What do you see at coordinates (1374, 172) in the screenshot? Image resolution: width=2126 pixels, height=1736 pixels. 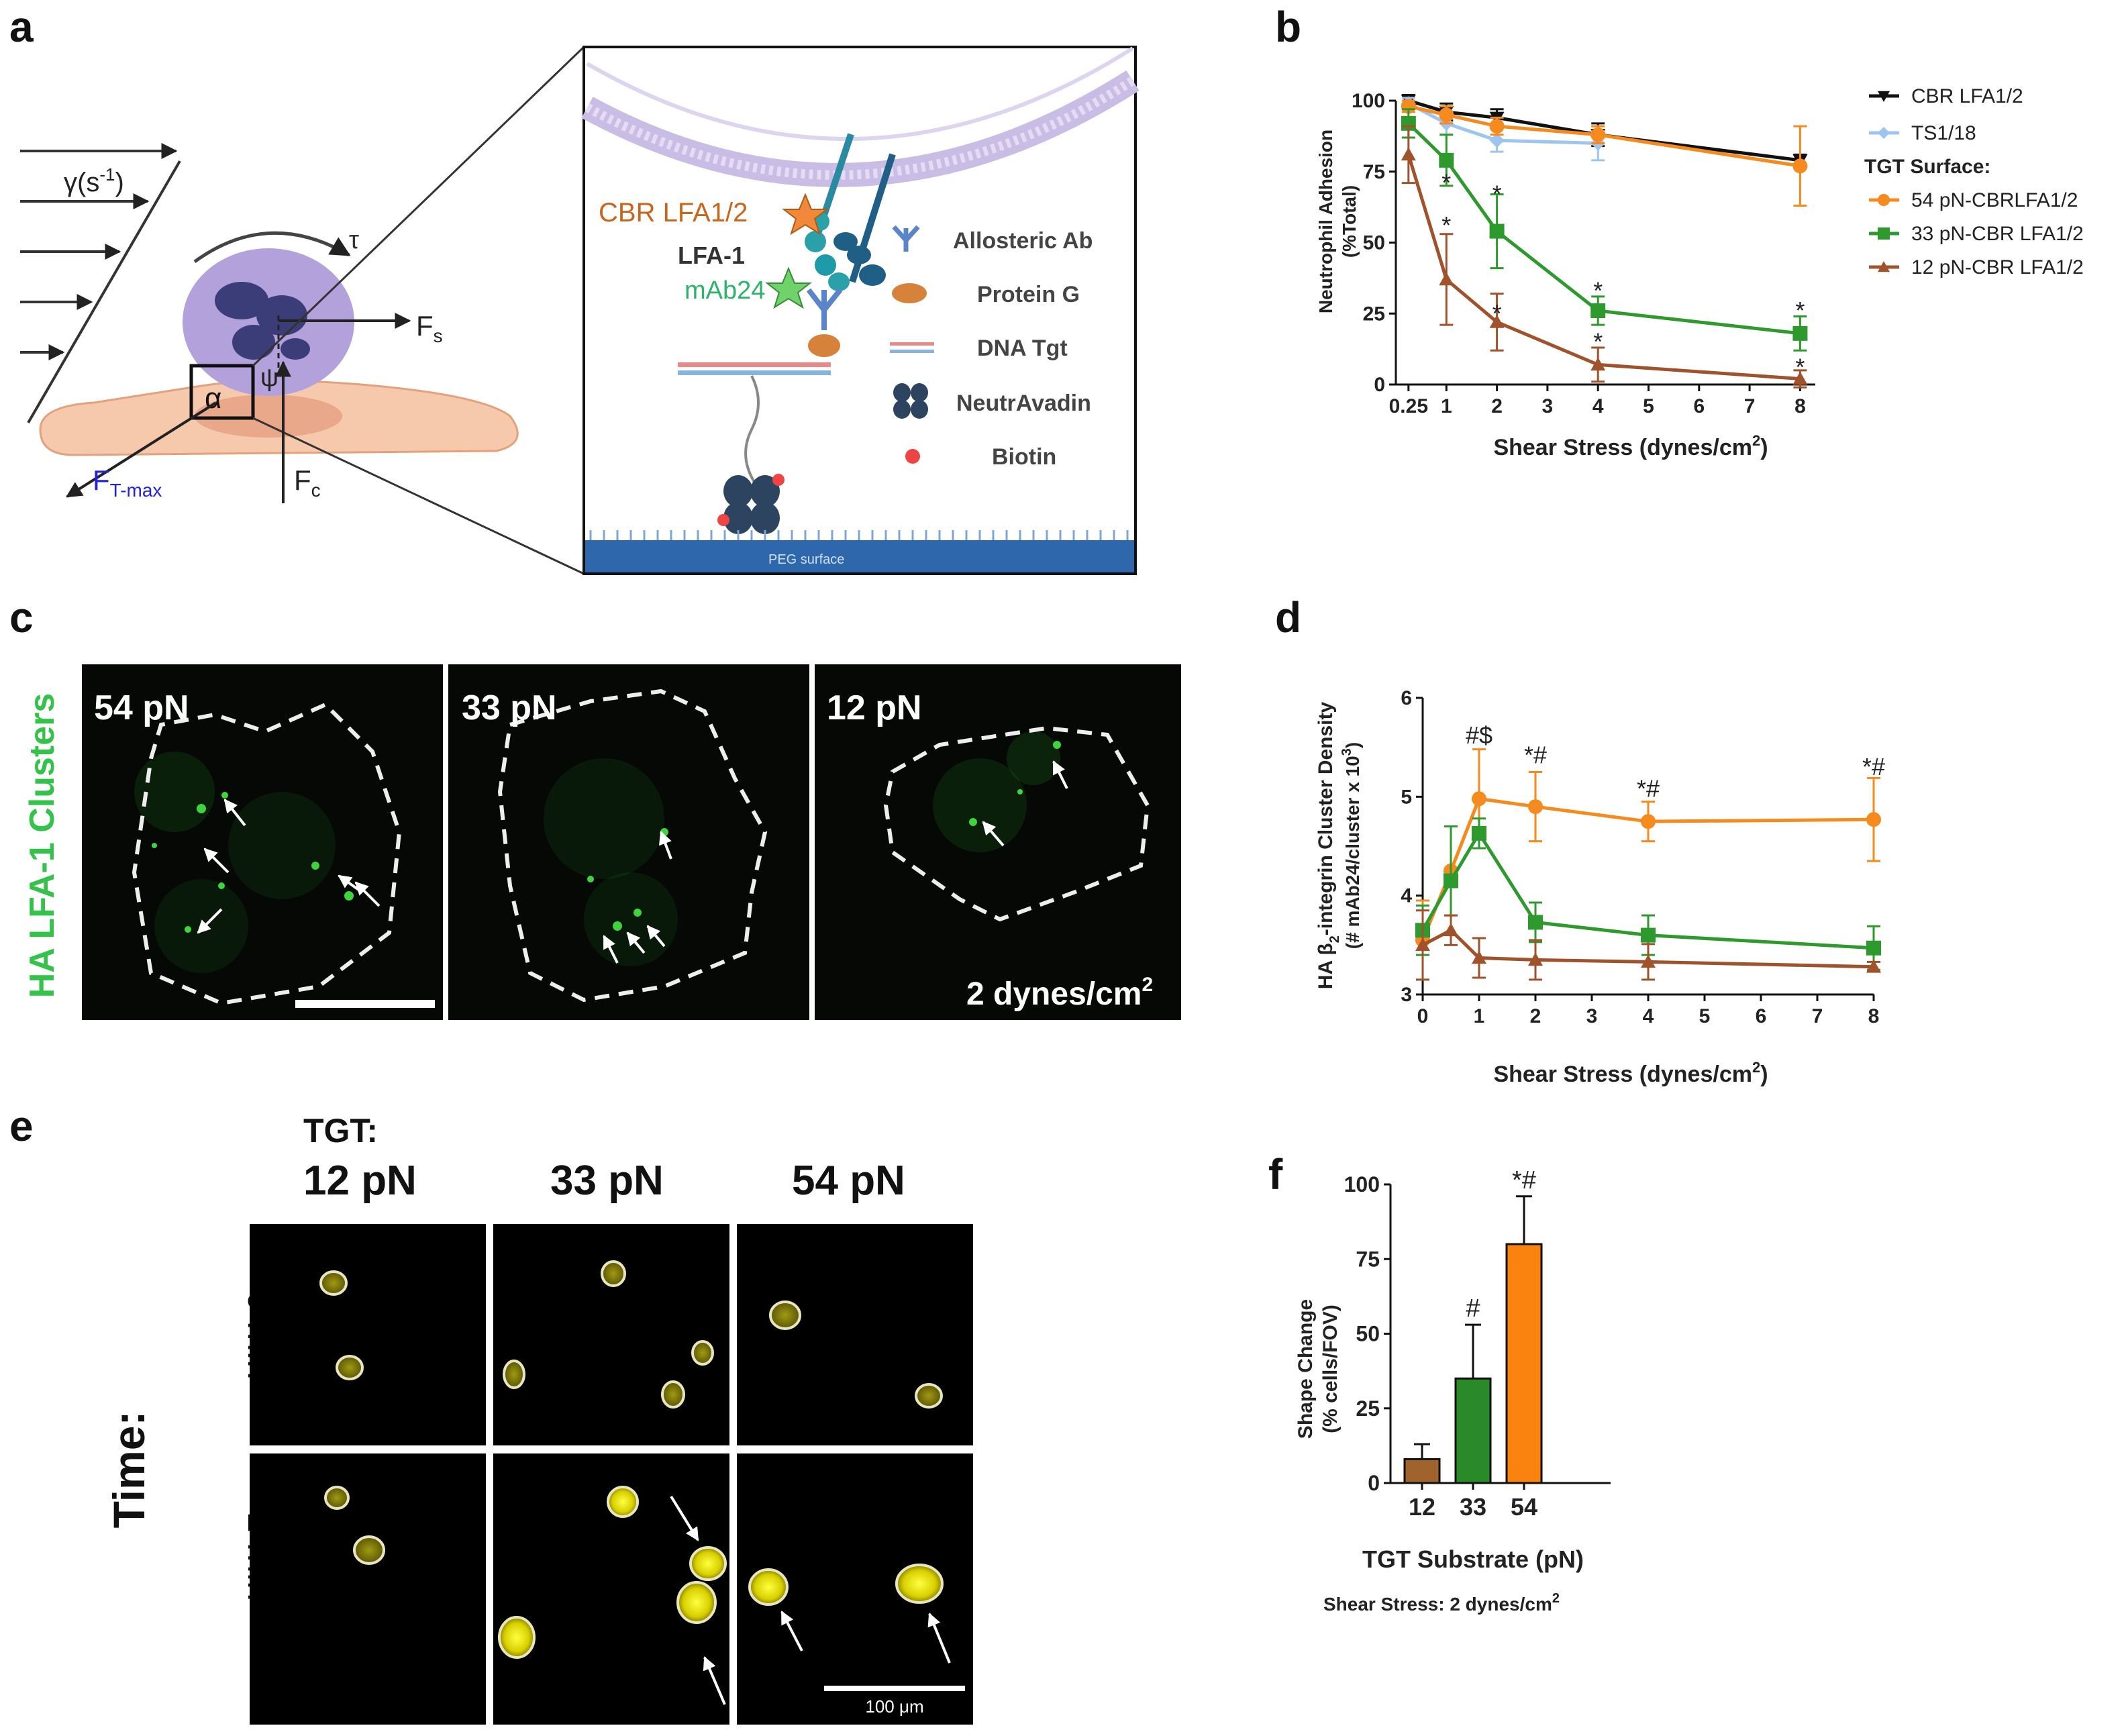 I see `y-tick-label: 75` at bounding box center [1374, 172].